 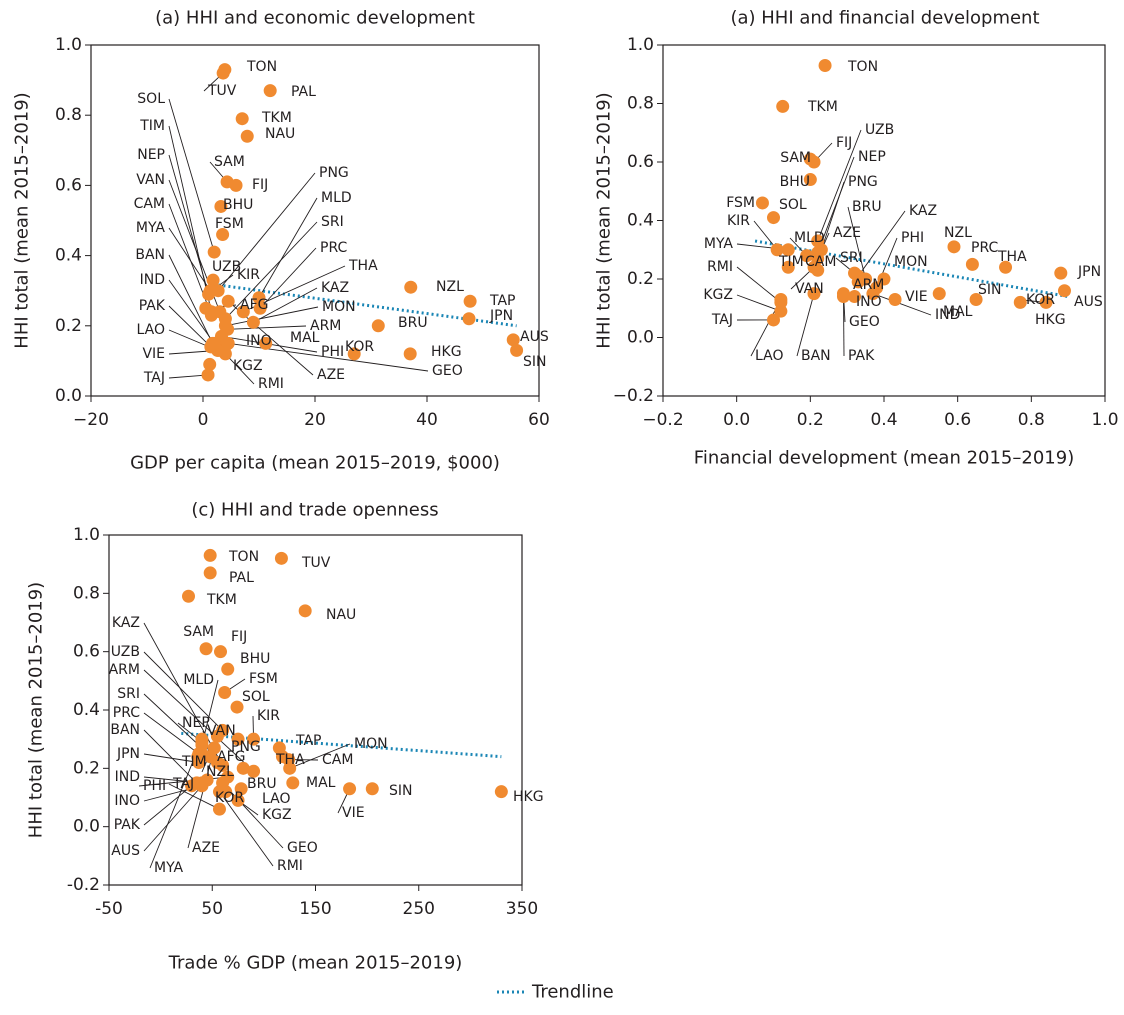 What do you see at coordinates (315, 463) in the screenshot?
I see `x-axis-label: GDP per capita (mean 2015–2019, $000)` at bounding box center [315, 463].